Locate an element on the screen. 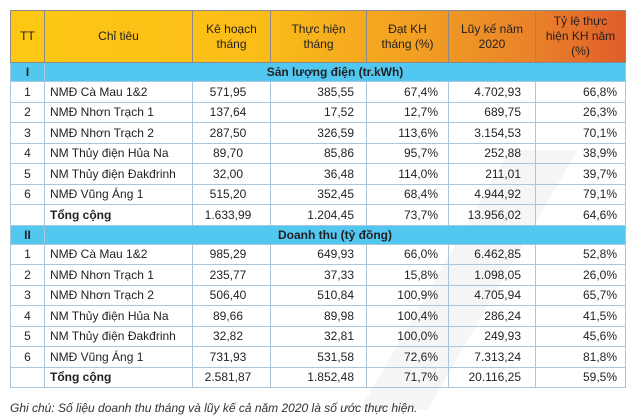 This screenshot has height=418, width=640. table-cell: 4.705,94 is located at coordinates (492, 295).